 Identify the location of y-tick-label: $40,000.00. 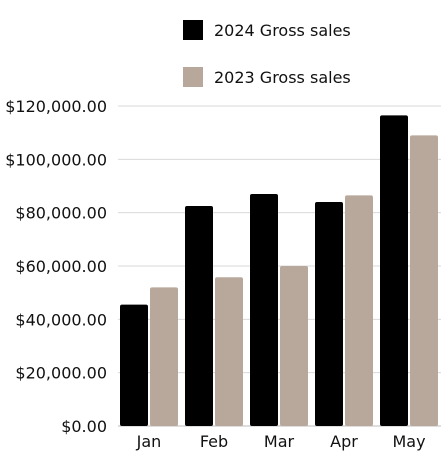
(61, 319).